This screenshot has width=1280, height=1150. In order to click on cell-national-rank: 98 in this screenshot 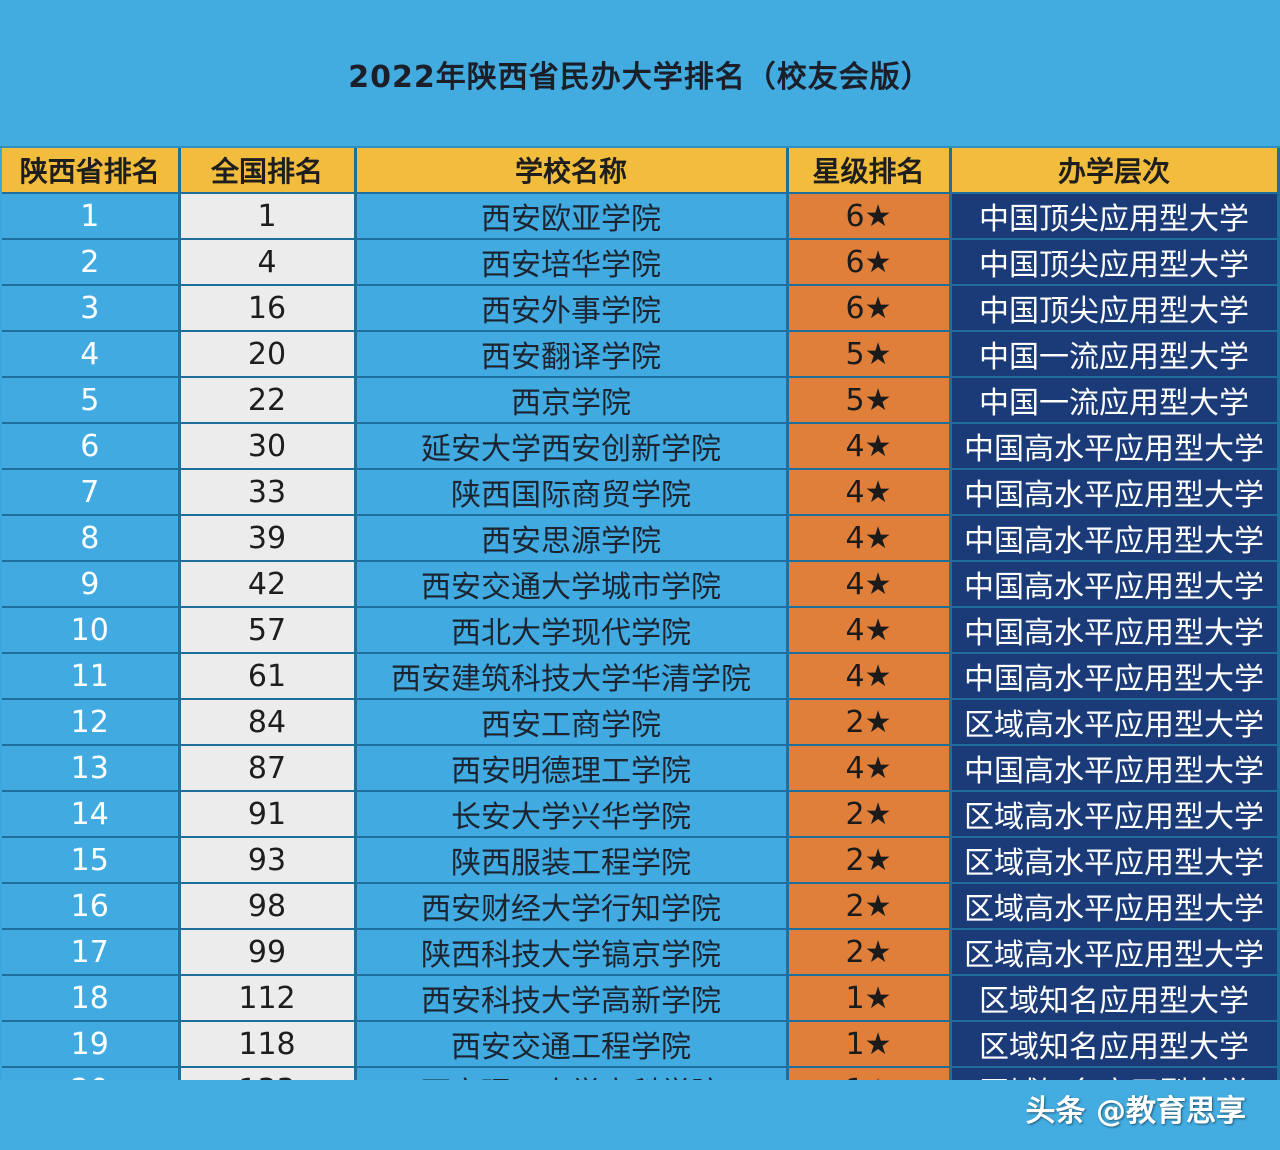, I will do `click(268, 906)`.